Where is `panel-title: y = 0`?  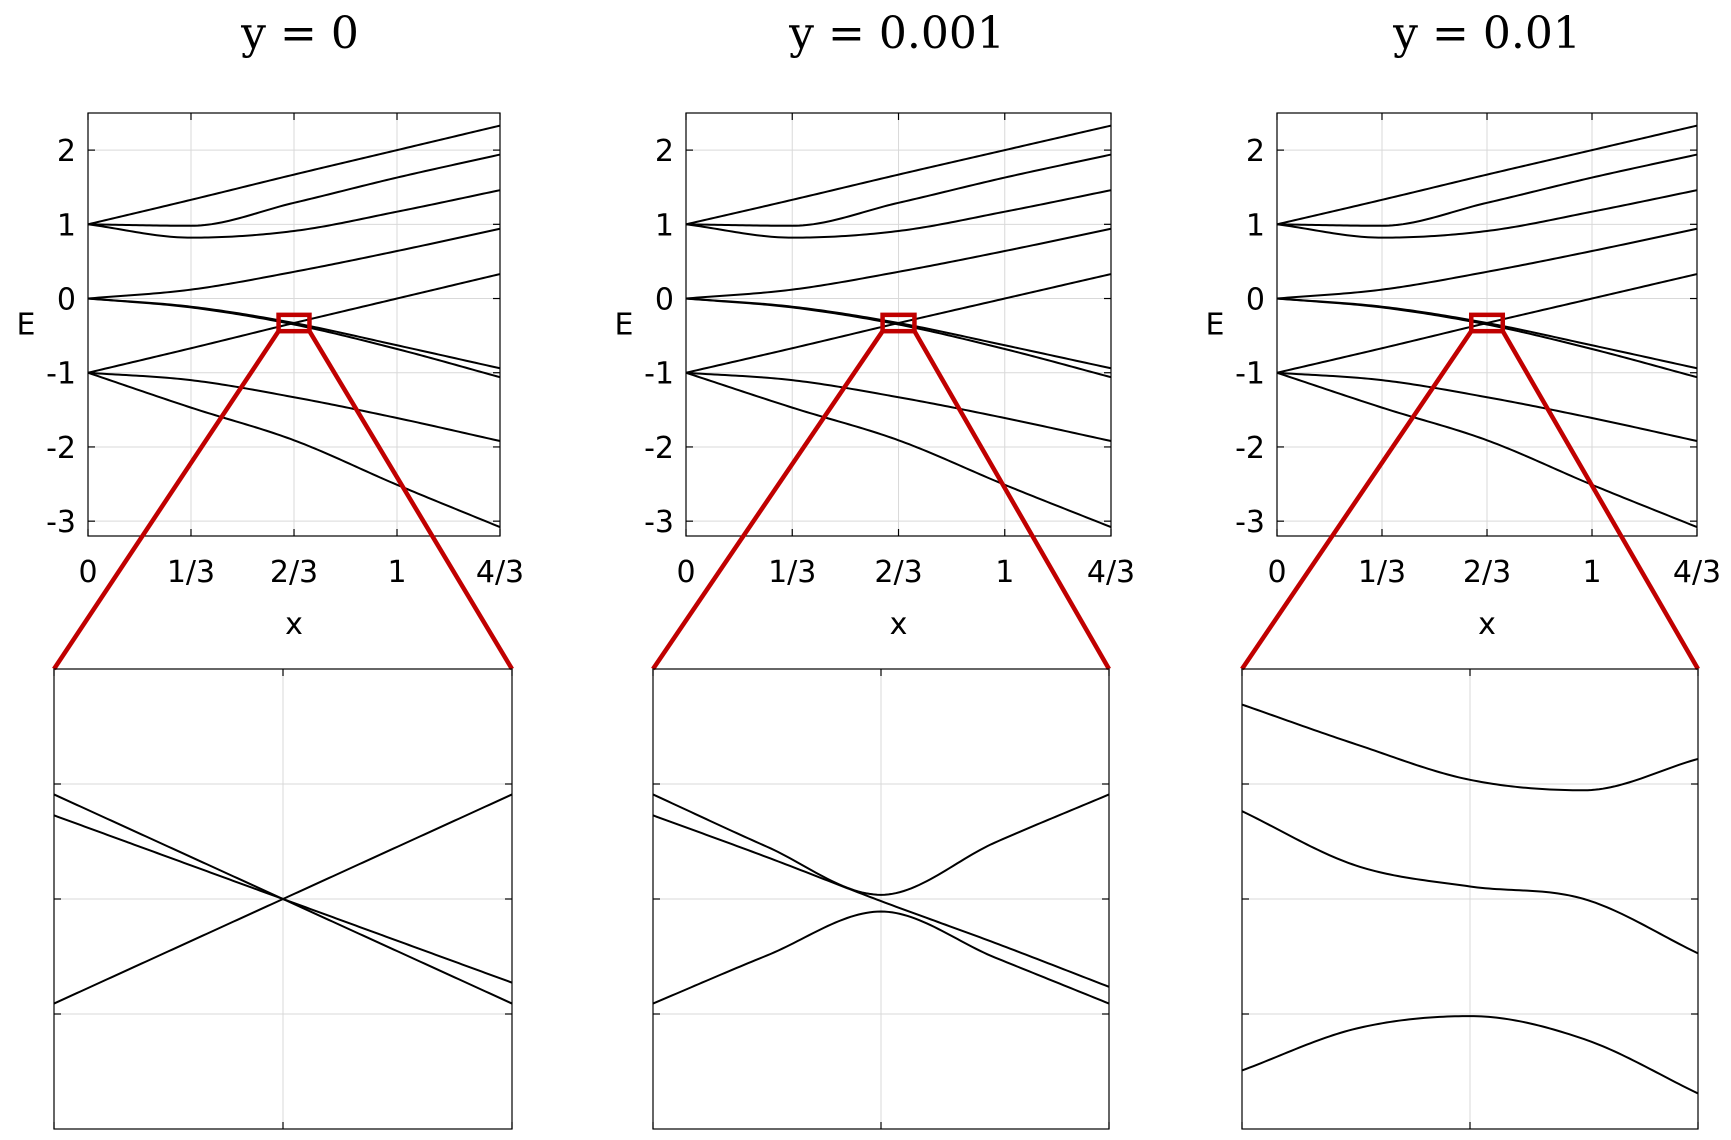 panel-title: y = 0 is located at coordinates (299, 33).